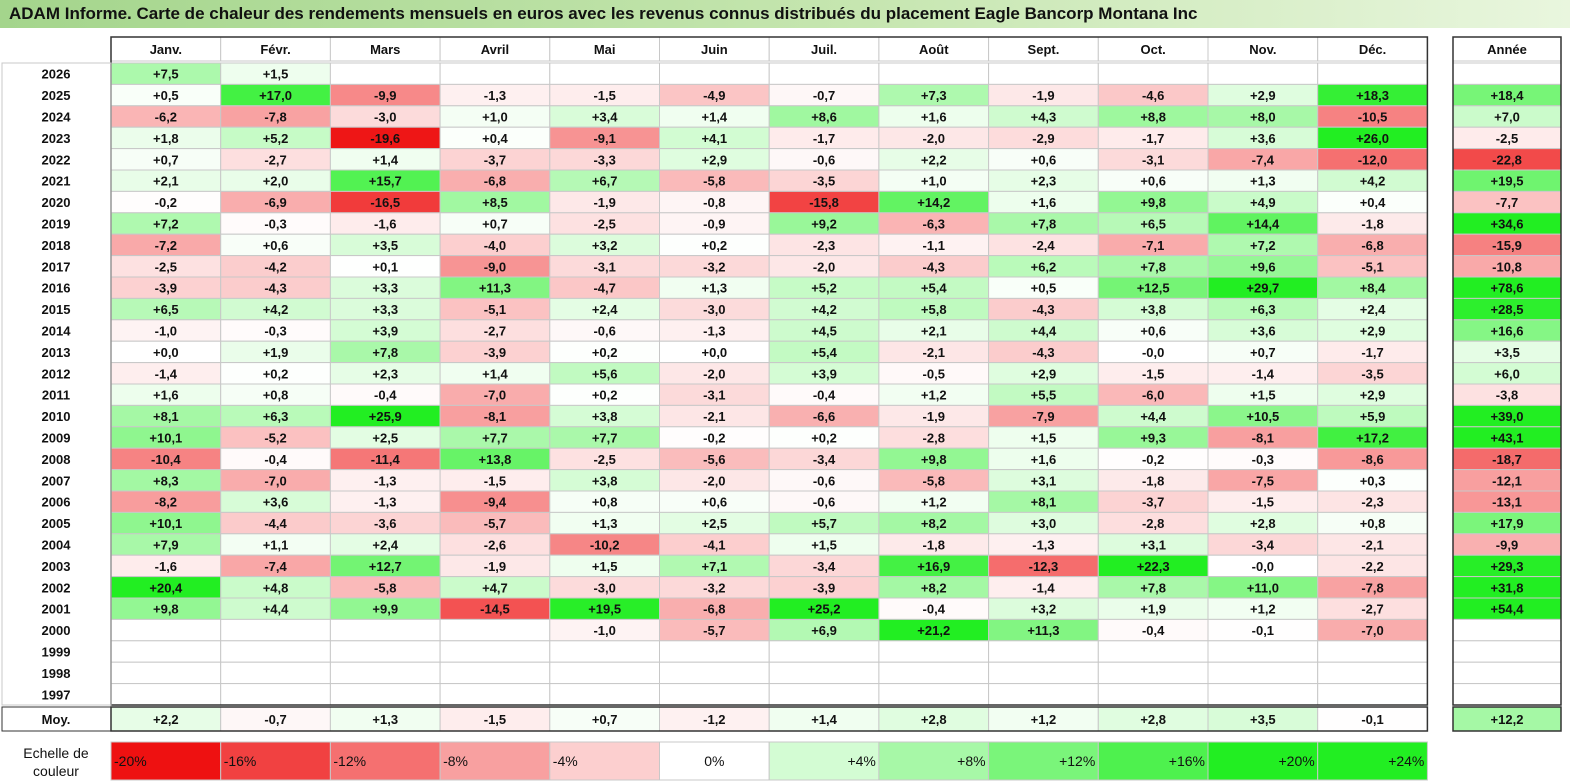  Describe the element at coordinates (1507, 566) in the screenshot. I see `annual-value: +29,3` at that location.